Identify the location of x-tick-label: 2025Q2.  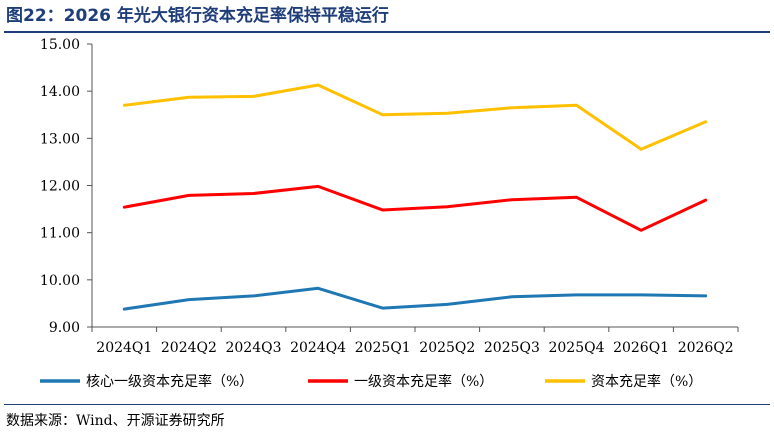
(447, 348).